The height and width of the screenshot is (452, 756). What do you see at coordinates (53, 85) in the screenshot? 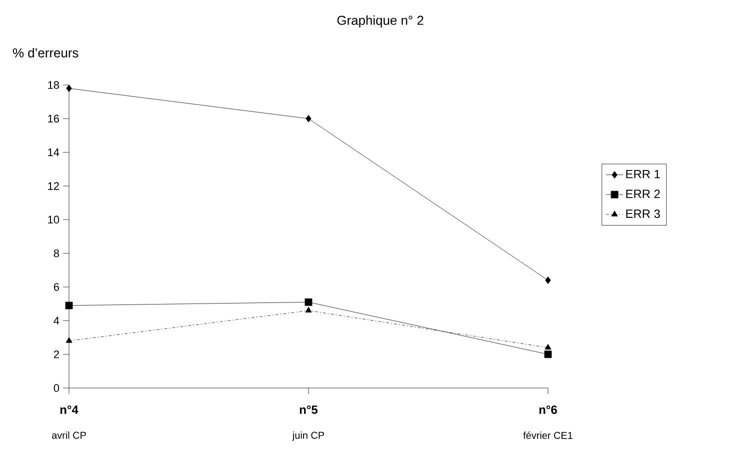
I see `y-tick-label: 18` at bounding box center [53, 85].